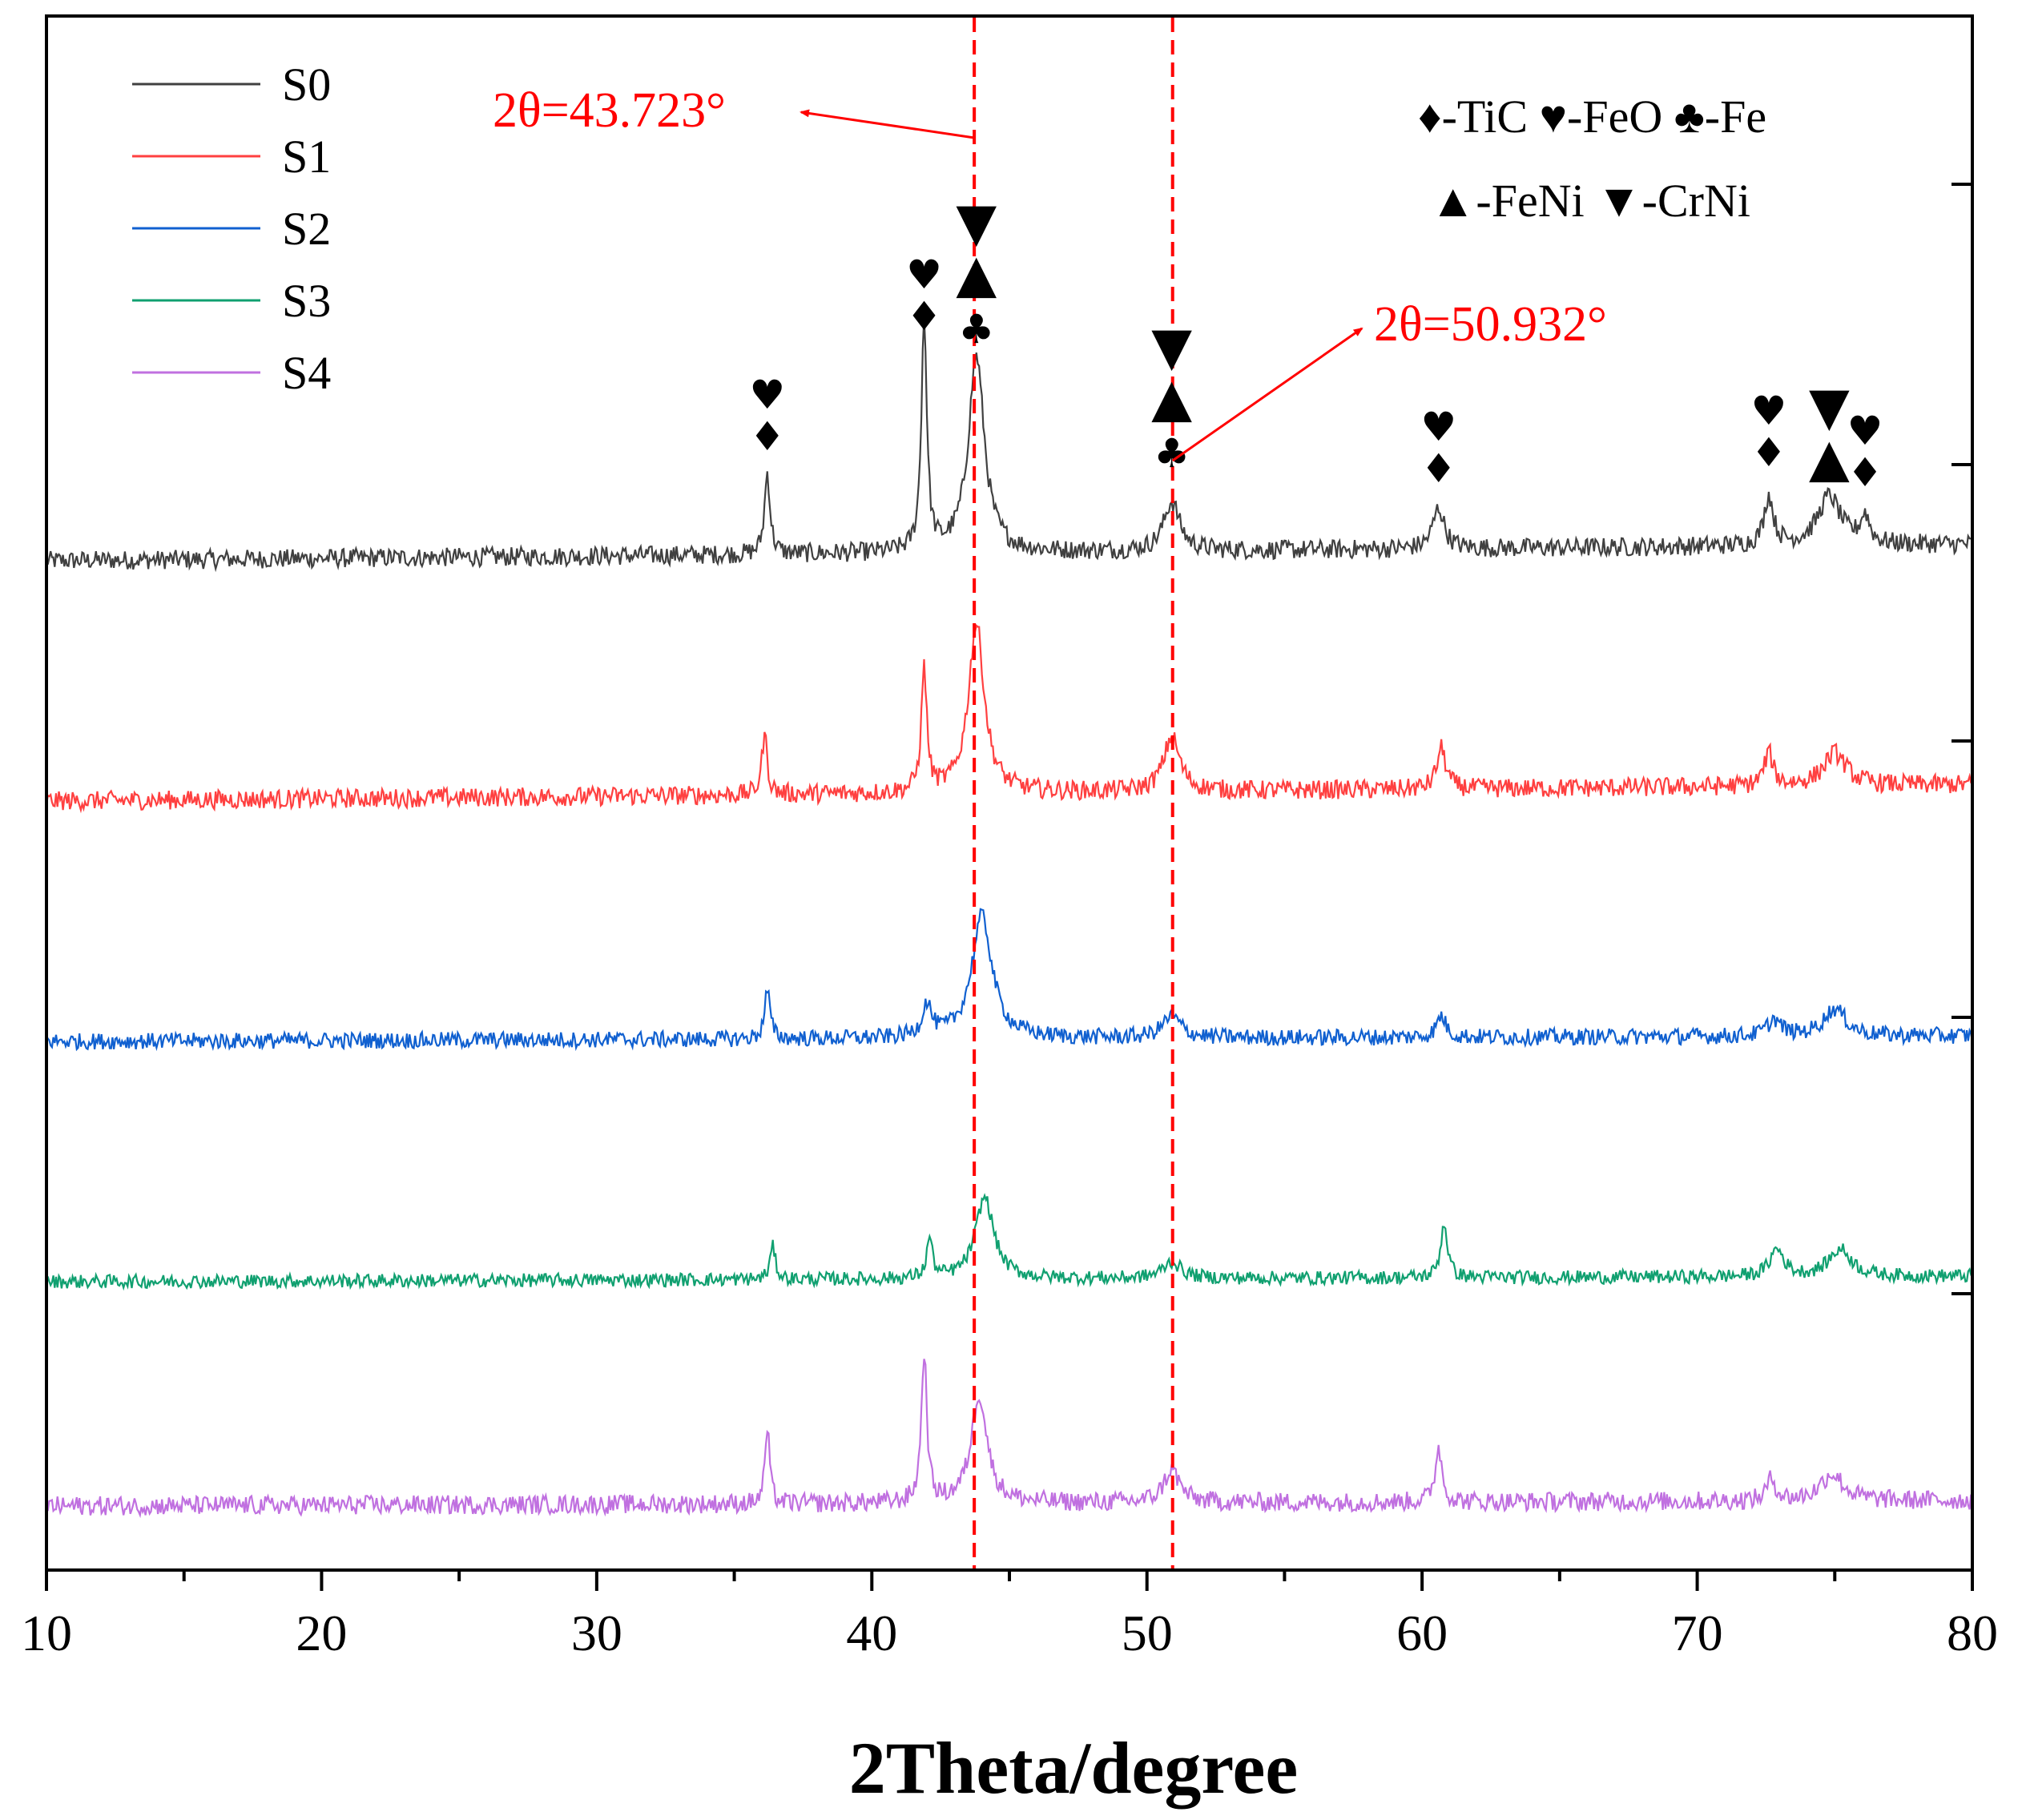 Image resolution: width=2022 pixels, height=1820 pixels. Describe the element at coordinates (46, 1633) in the screenshot. I see `x-tick-label: 10` at that location.